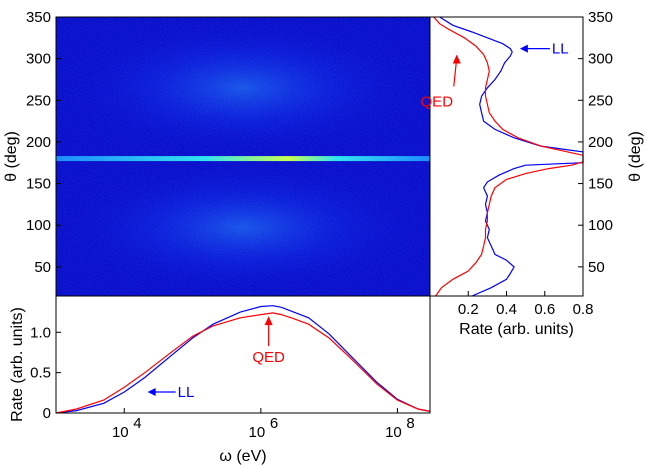  Describe the element at coordinates (600, 100) in the screenshot. I see `angular-y-tick-label: 250` at that location.